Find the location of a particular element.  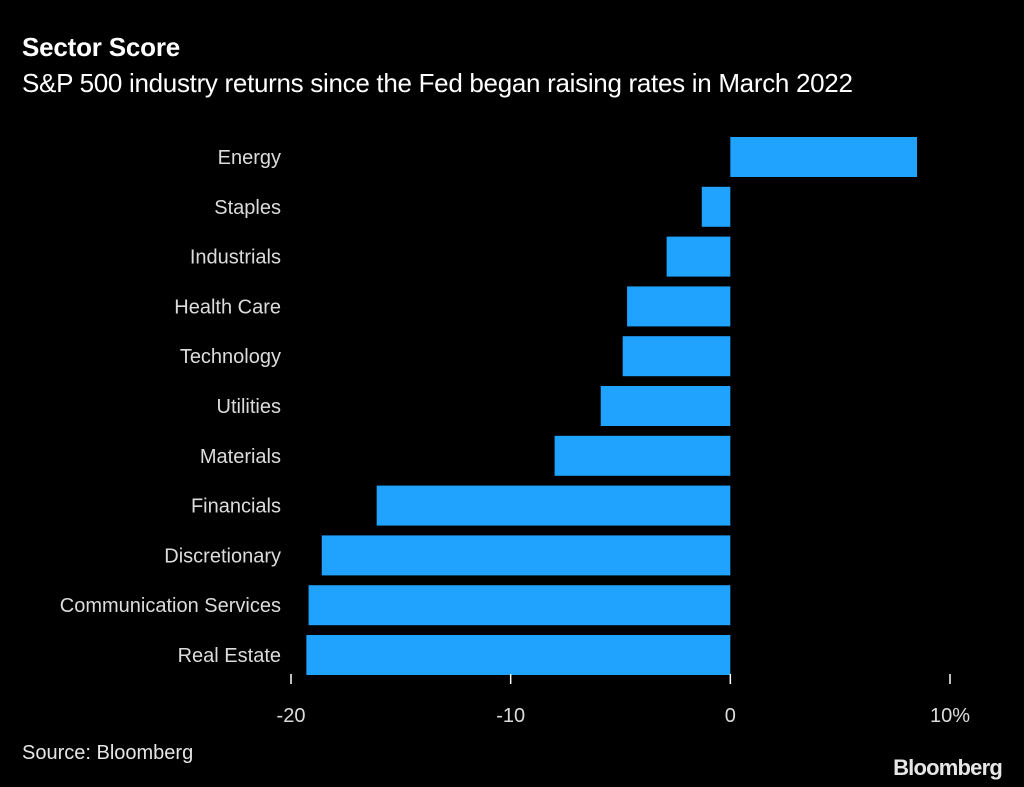

category-label: Discretionary is located at coordinates (222, 556).